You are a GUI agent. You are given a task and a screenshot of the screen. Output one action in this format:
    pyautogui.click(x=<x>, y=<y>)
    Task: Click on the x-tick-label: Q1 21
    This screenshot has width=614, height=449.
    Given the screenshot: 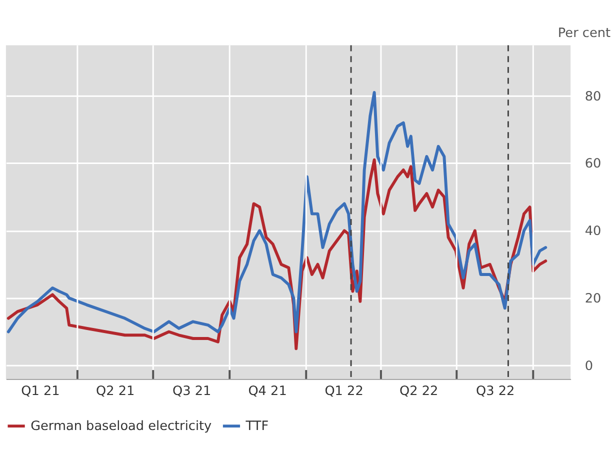 What is the action you would take?
    pyautogui.click(x=40, y=392)
    